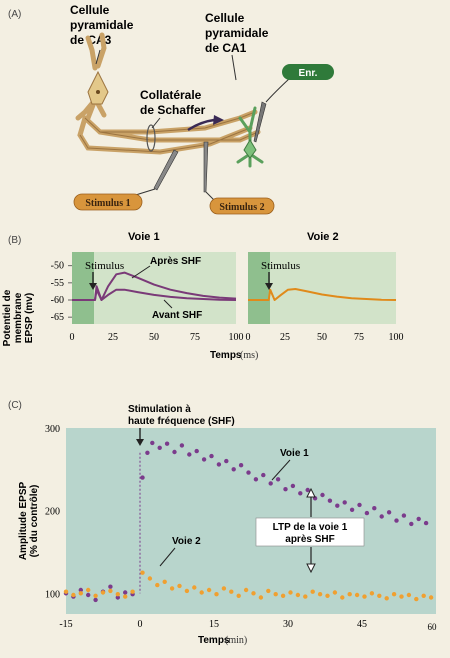  I want to click on ltp-annotation-1: LTP de la voie 1, so click(310, 527).